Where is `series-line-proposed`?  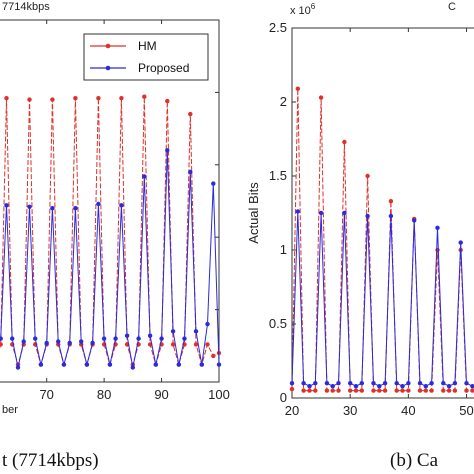
series-line-proposed is located at coordinates (382, 299).